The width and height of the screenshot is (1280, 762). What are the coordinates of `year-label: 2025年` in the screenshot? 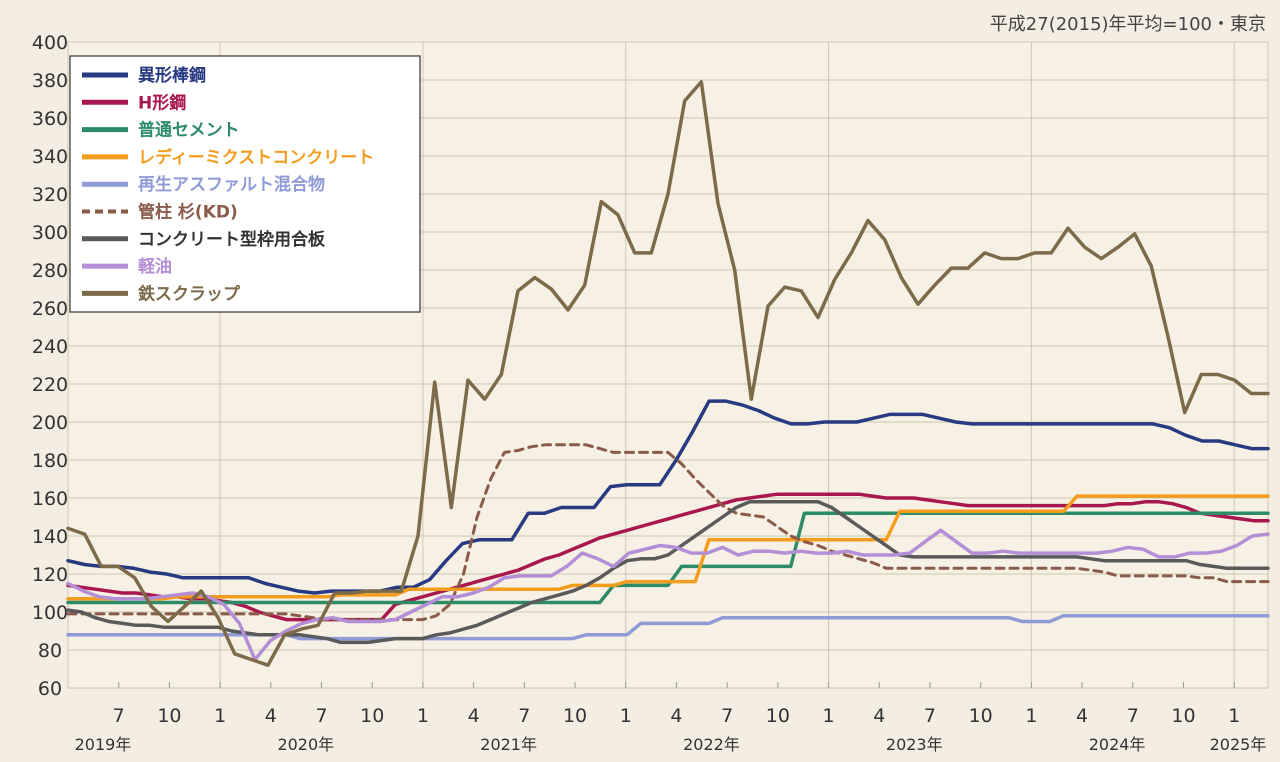 It's located at (1238, 744).